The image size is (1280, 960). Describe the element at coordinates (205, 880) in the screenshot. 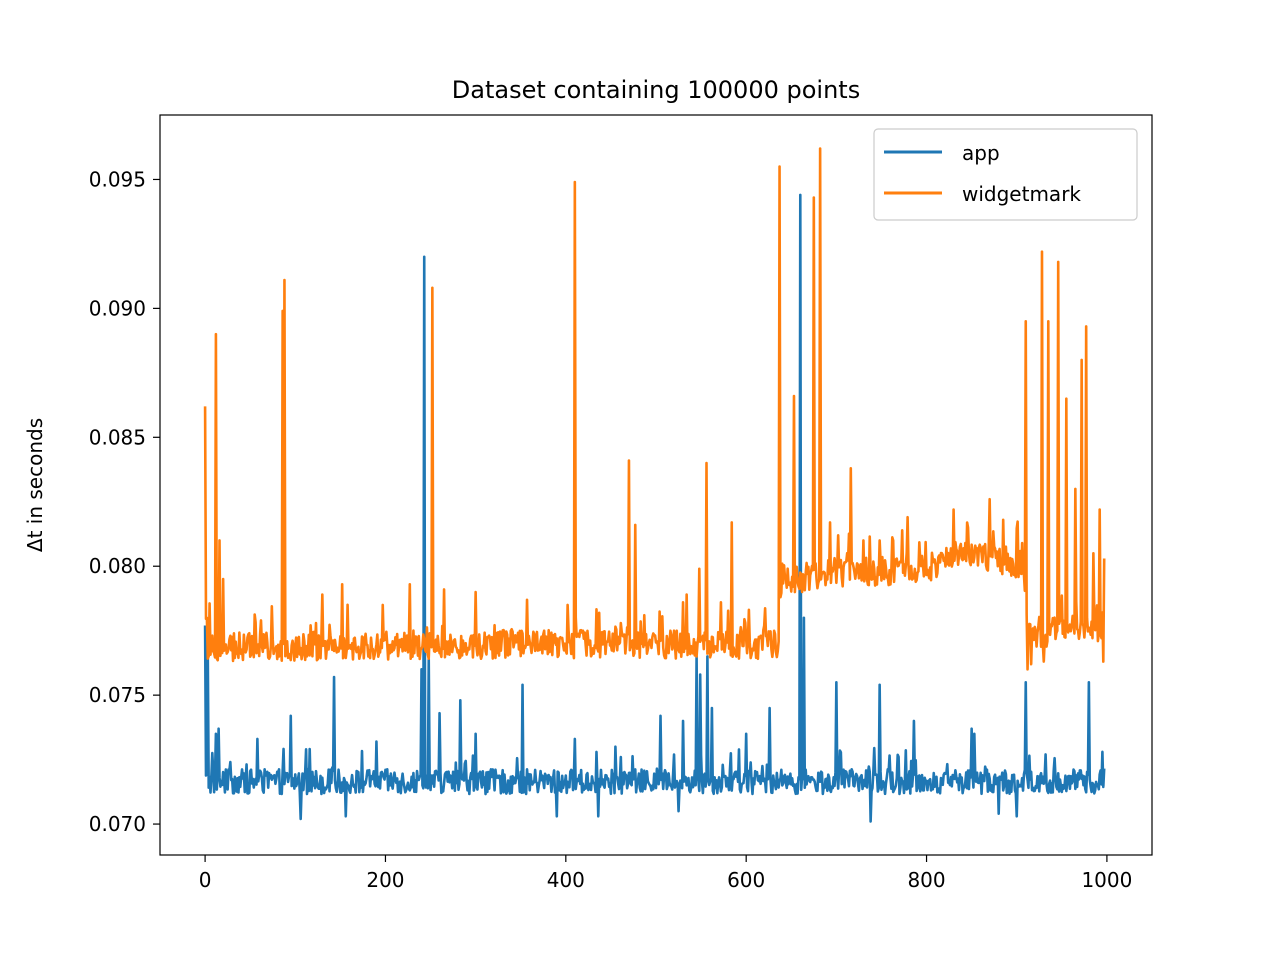

I see `x-tick-label: 0` at that location.